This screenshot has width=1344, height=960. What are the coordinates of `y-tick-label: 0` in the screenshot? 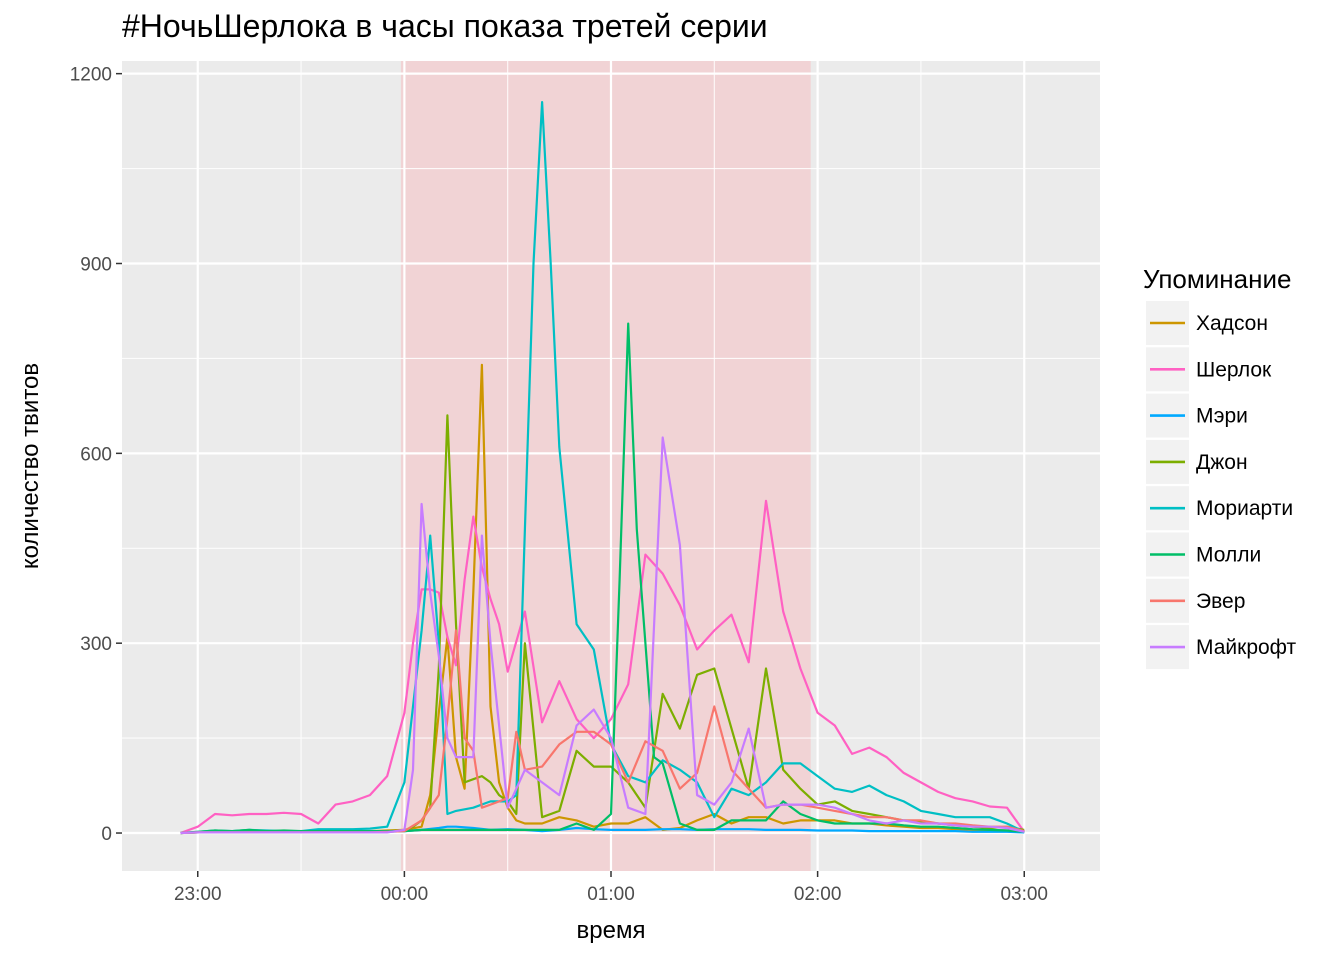 It's located at (106, 834).